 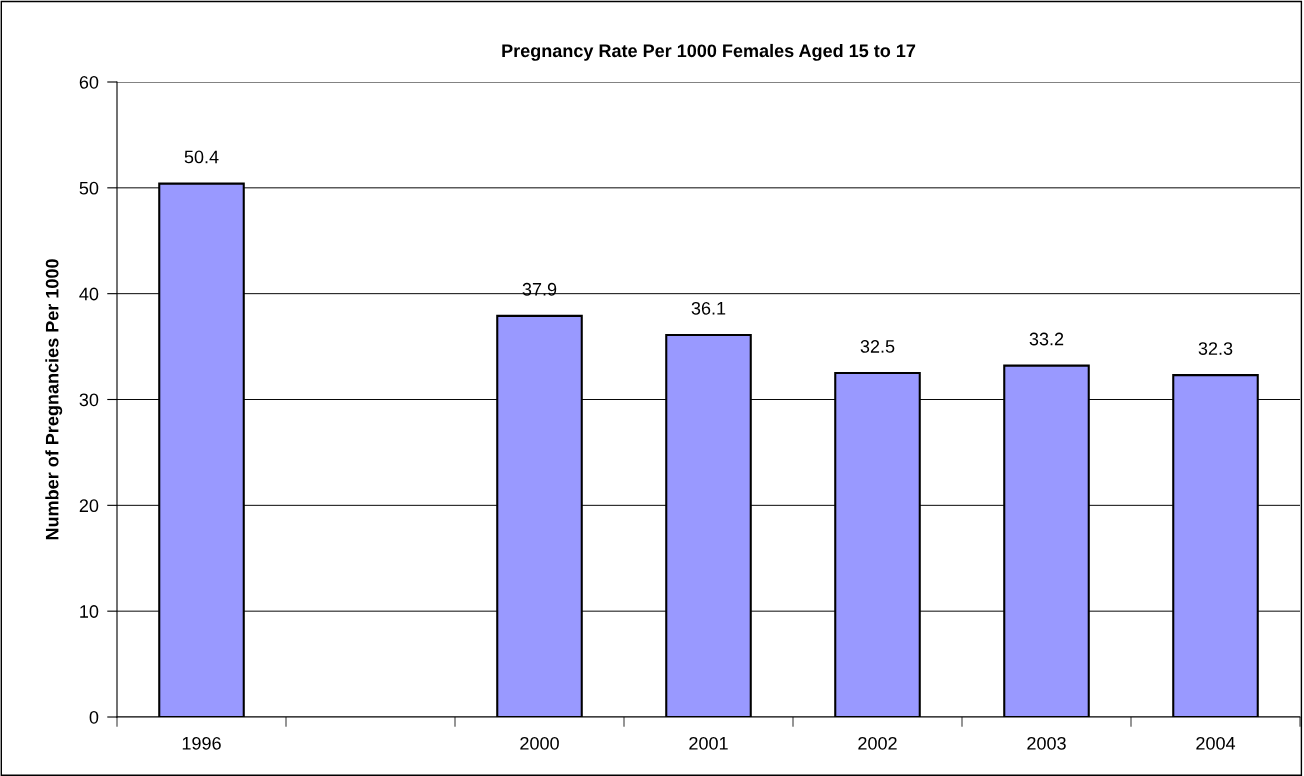 What do you see at coordinates (94, 717) in the screenshot?
I see `y-tick-label: 0` at bounding box center [94, 717].